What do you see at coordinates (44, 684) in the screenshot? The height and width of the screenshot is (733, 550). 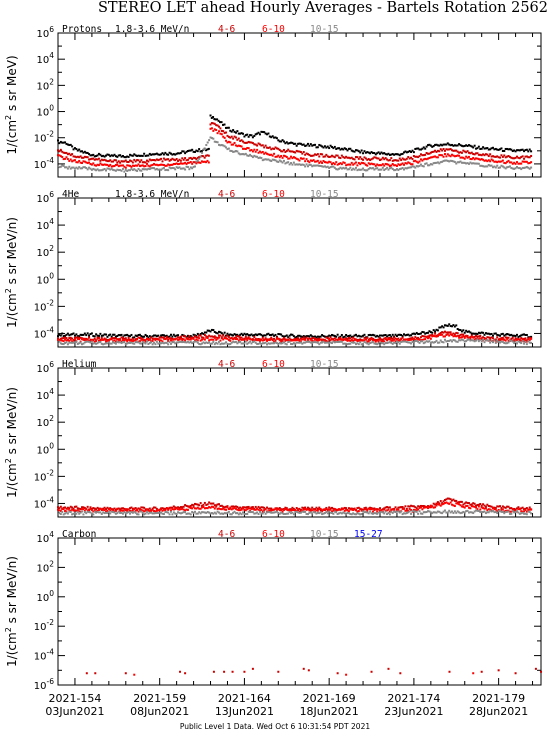 I see `y-tick-label: 10-6` at bounding box center [44, 684].